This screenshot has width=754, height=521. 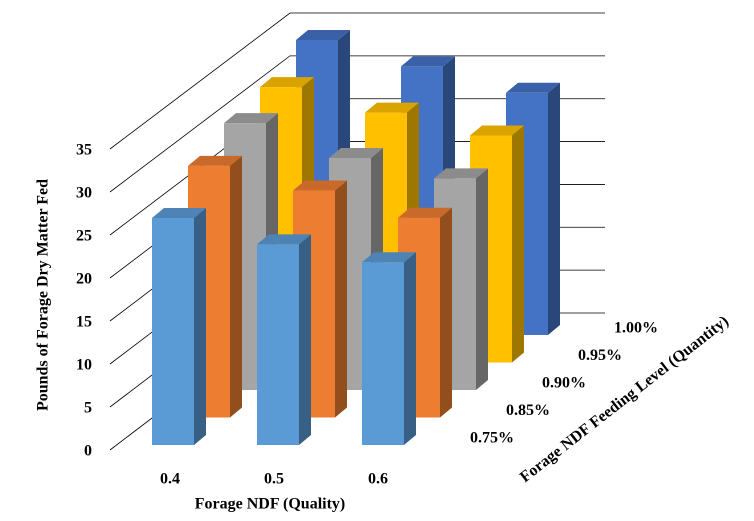 I want to click on x-tick-label: 0.6, so click(x=378, y=479).